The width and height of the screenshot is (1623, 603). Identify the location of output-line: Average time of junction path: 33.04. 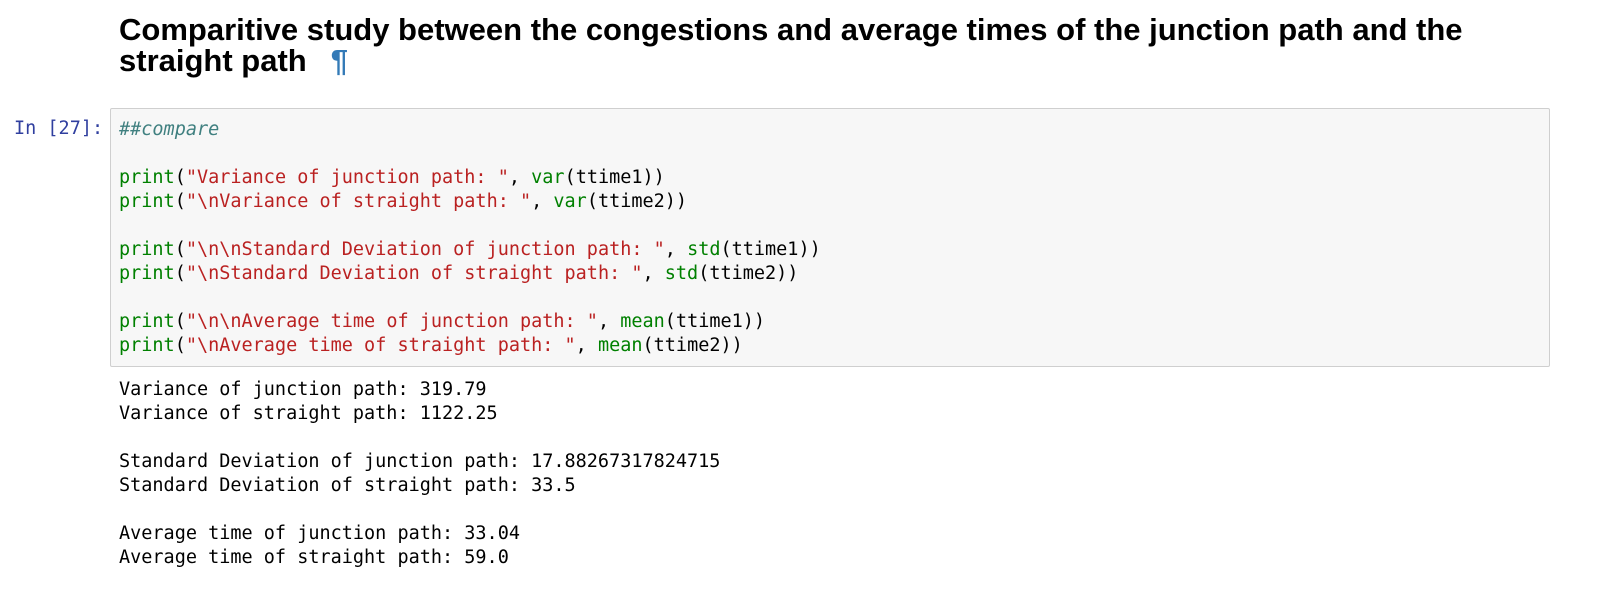
(319, 533).